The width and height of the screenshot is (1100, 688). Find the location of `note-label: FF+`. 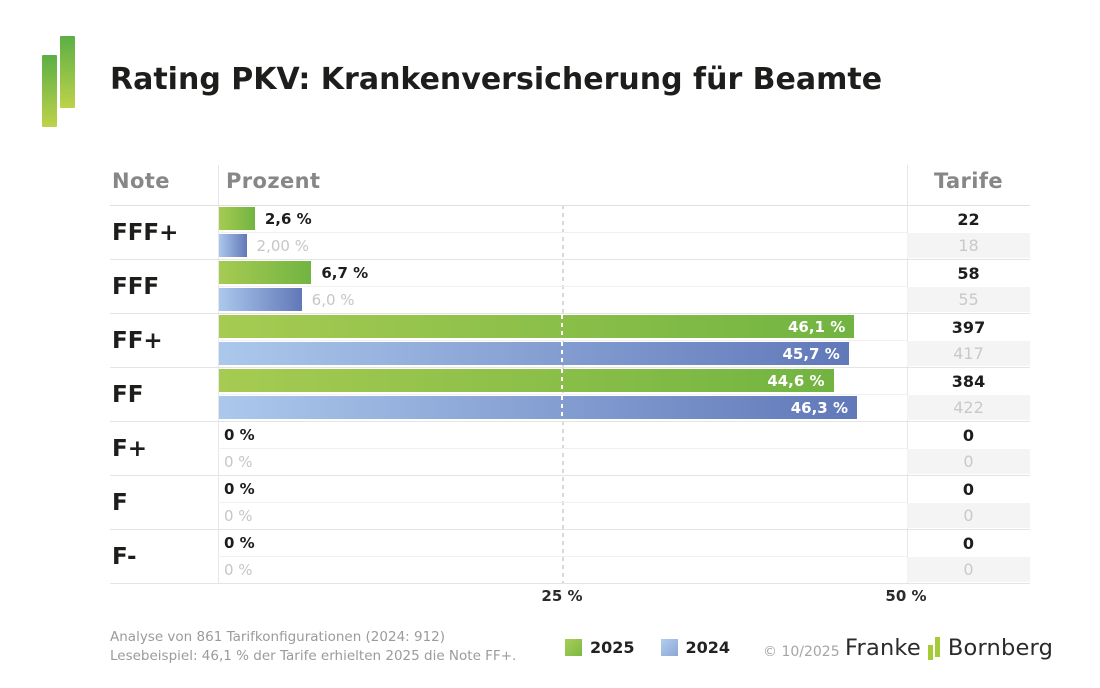

note-label: FF+ is located at coordinates (137, 340).